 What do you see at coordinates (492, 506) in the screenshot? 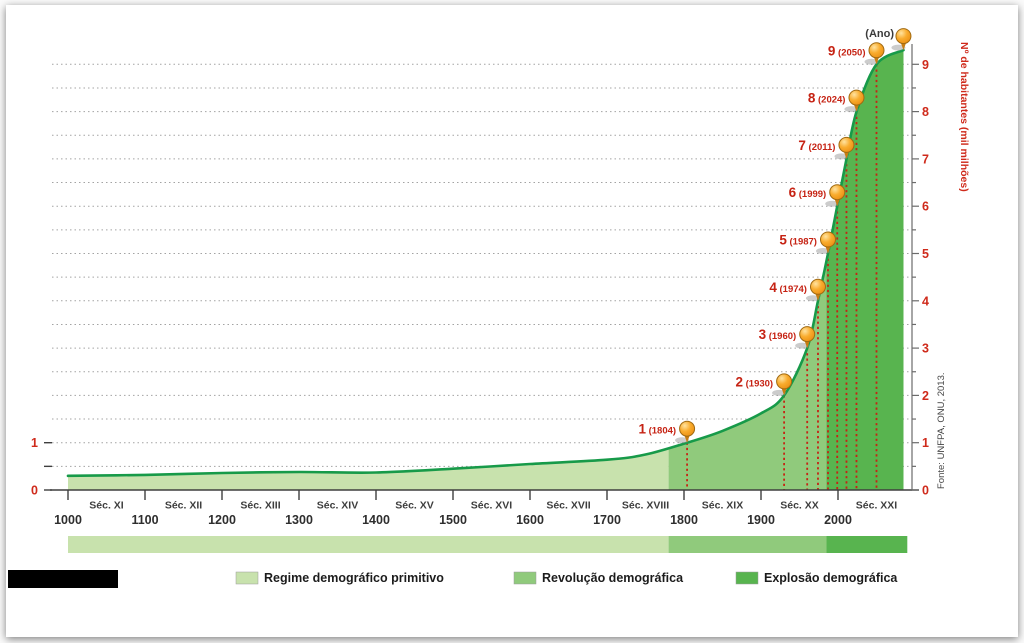
I see `x-century-label: Séc. XVI` at bounding box center [492, 506].